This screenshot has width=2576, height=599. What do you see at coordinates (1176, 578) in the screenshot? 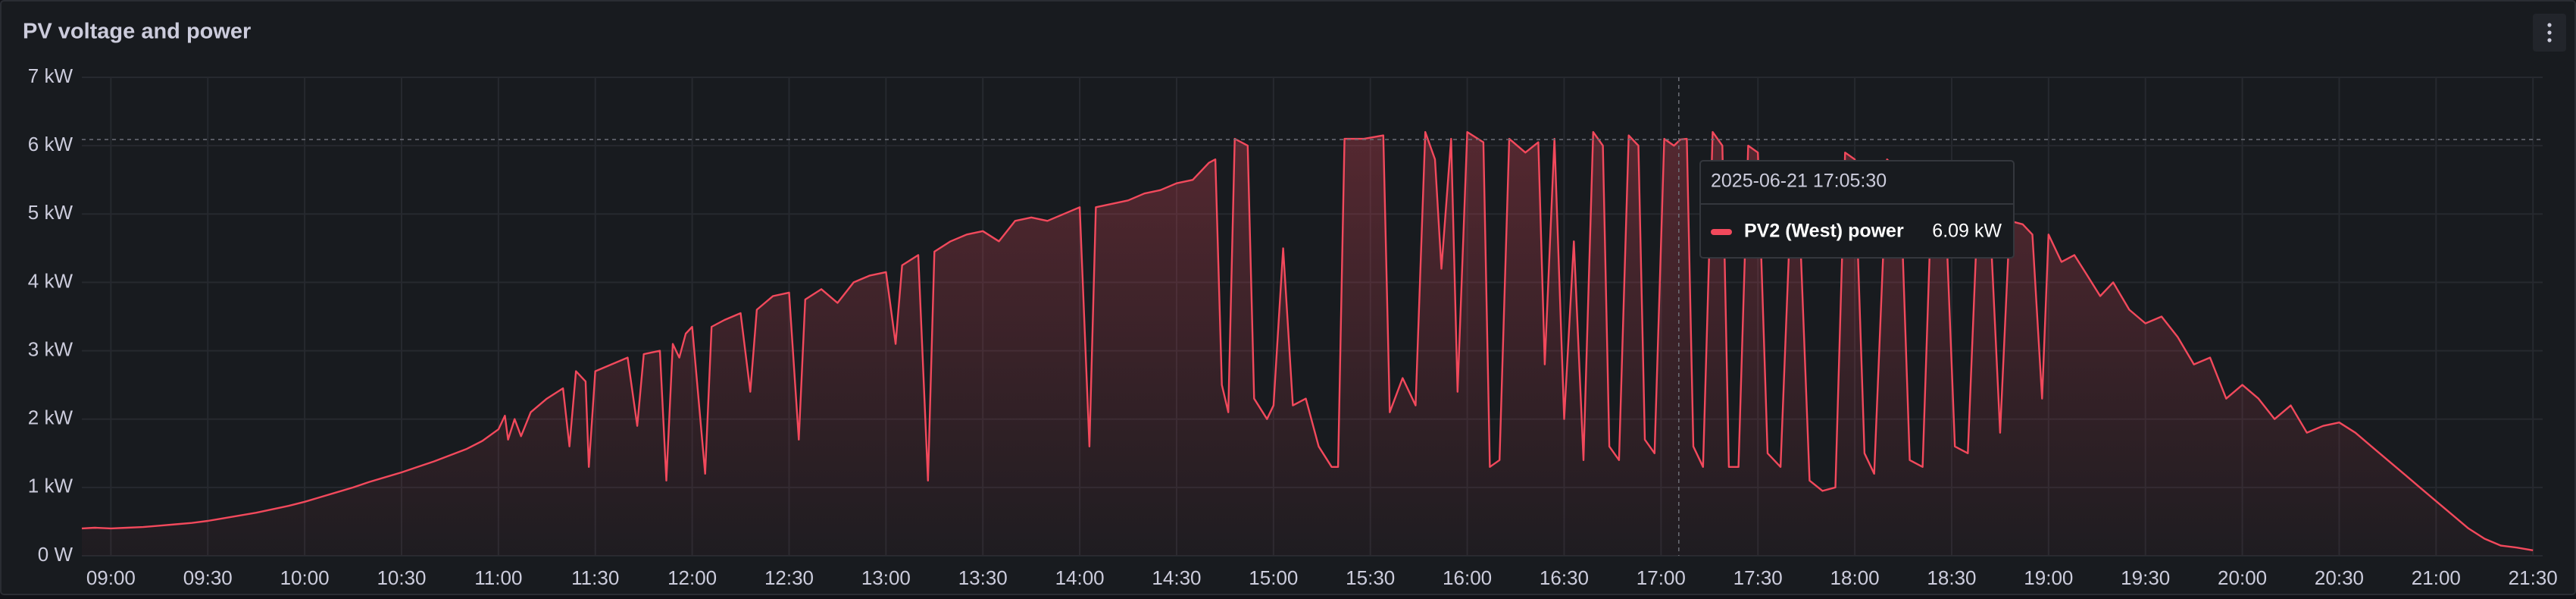
I see `x-tick-label: 14:30` at bounding box center [1176, 578].